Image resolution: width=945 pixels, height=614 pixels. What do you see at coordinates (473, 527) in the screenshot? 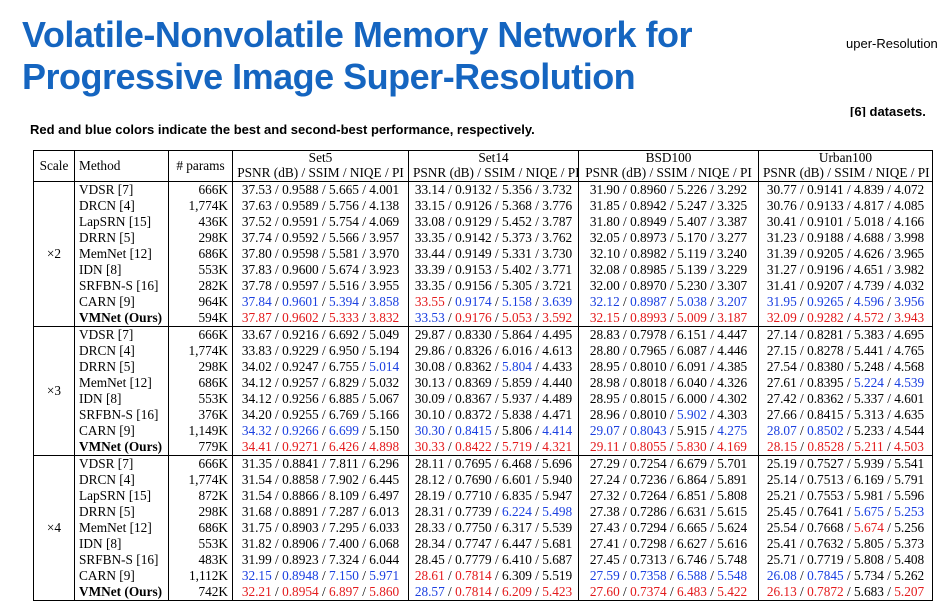
I see `metric-value: 0.7750` at bounding box center [473, 527].